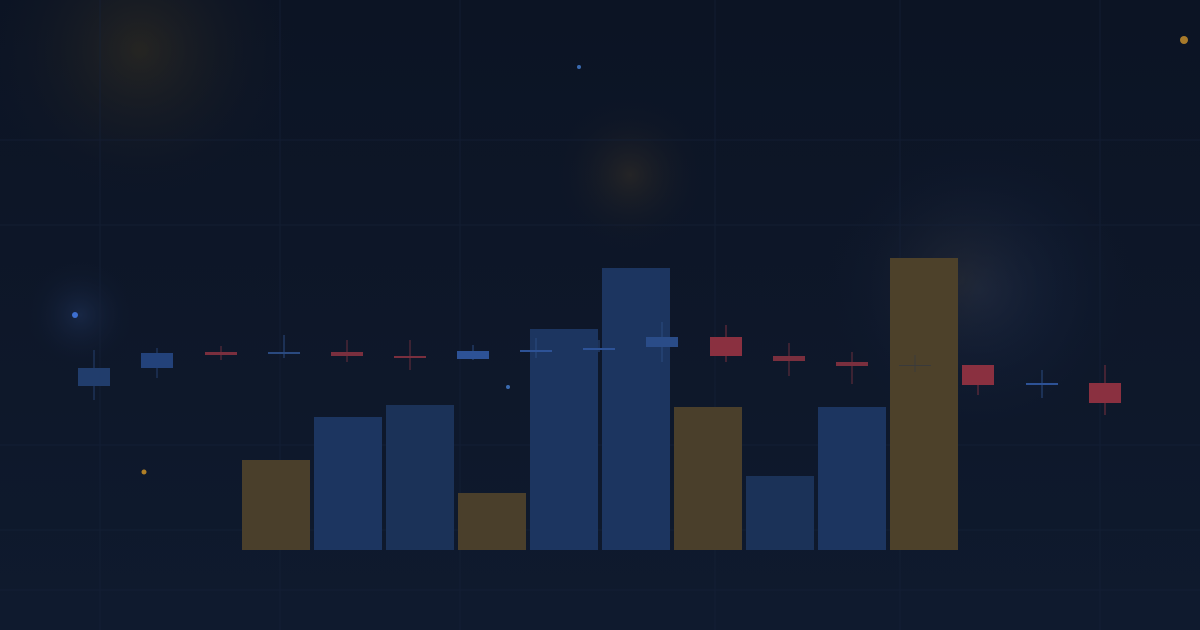 The image size is (1200, 630). Describe the element at coordinates (599, 368) in the screenshot. I see `candles` at that location.